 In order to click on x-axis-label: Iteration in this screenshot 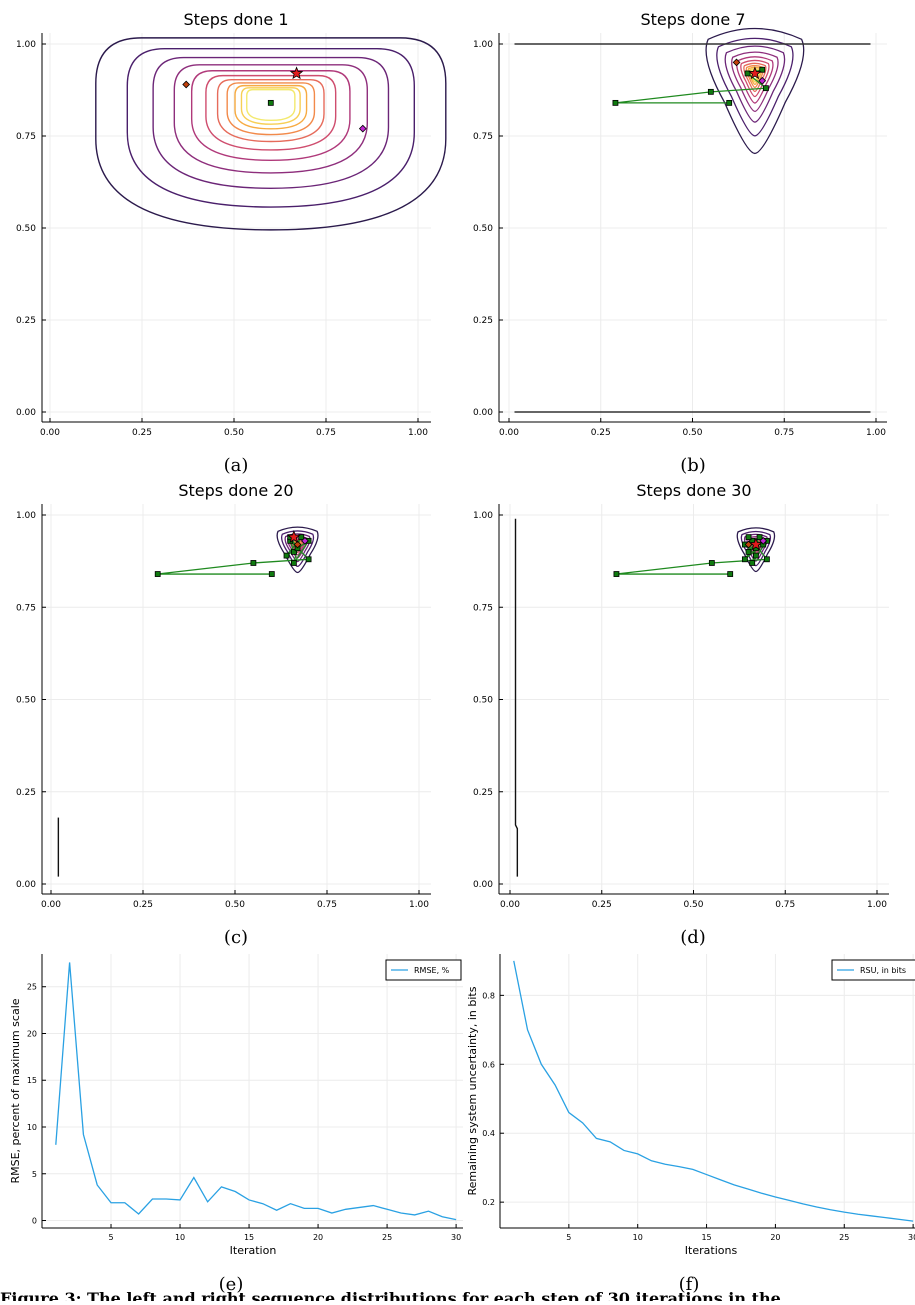, I will do `click(253, 1250)`.